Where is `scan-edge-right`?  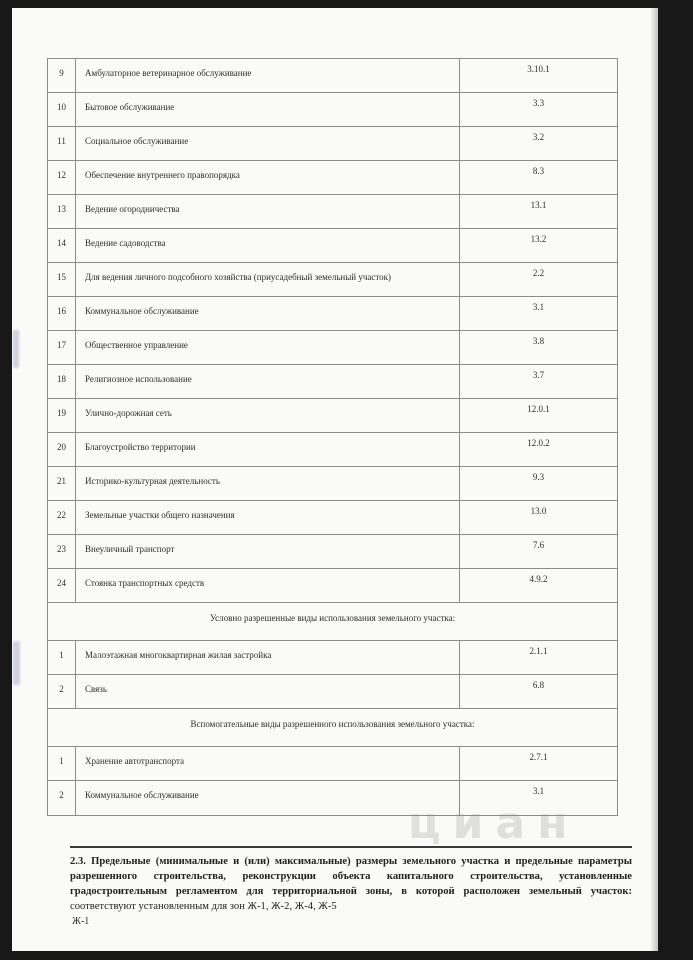
scan-edge-right is located at coordinates (675, 480).